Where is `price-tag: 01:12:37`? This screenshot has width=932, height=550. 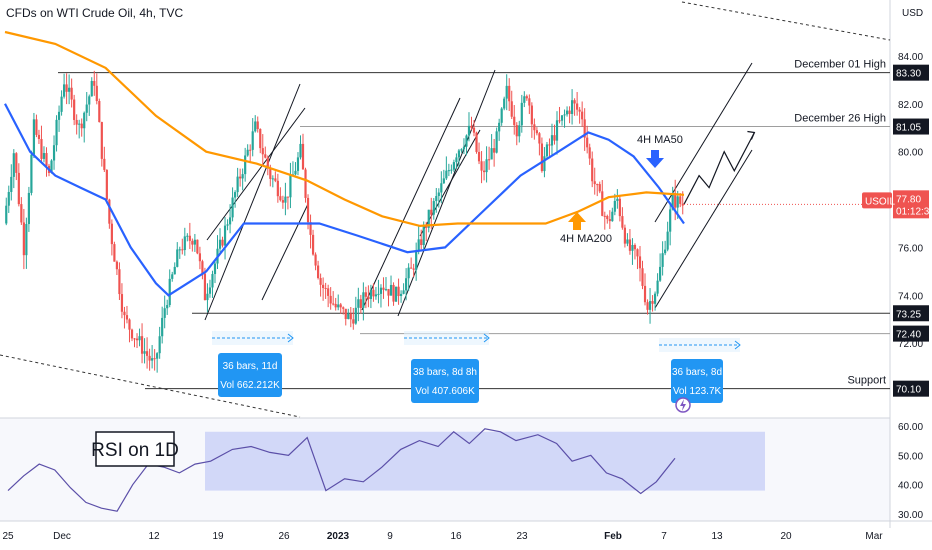 price-tag: 01:12:37 is located at coordinates (914, 211).